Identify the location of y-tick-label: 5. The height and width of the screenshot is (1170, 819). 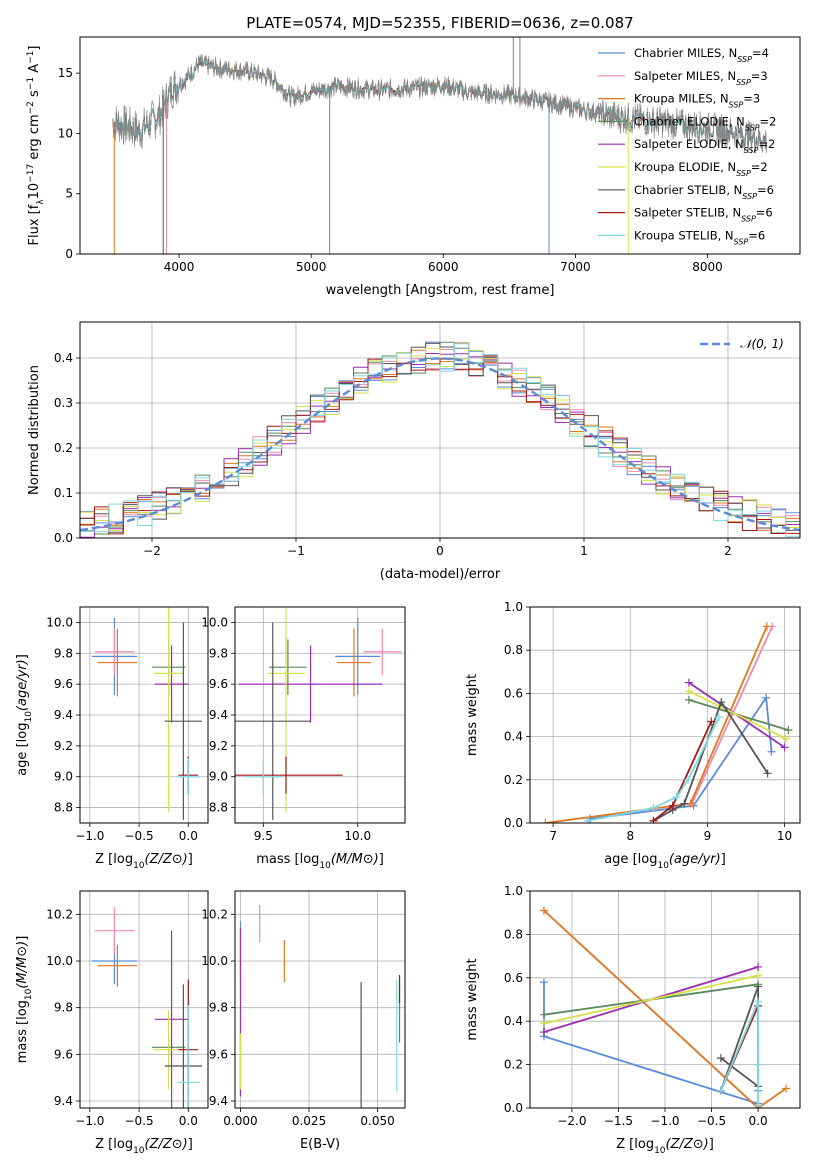
(69, 194).